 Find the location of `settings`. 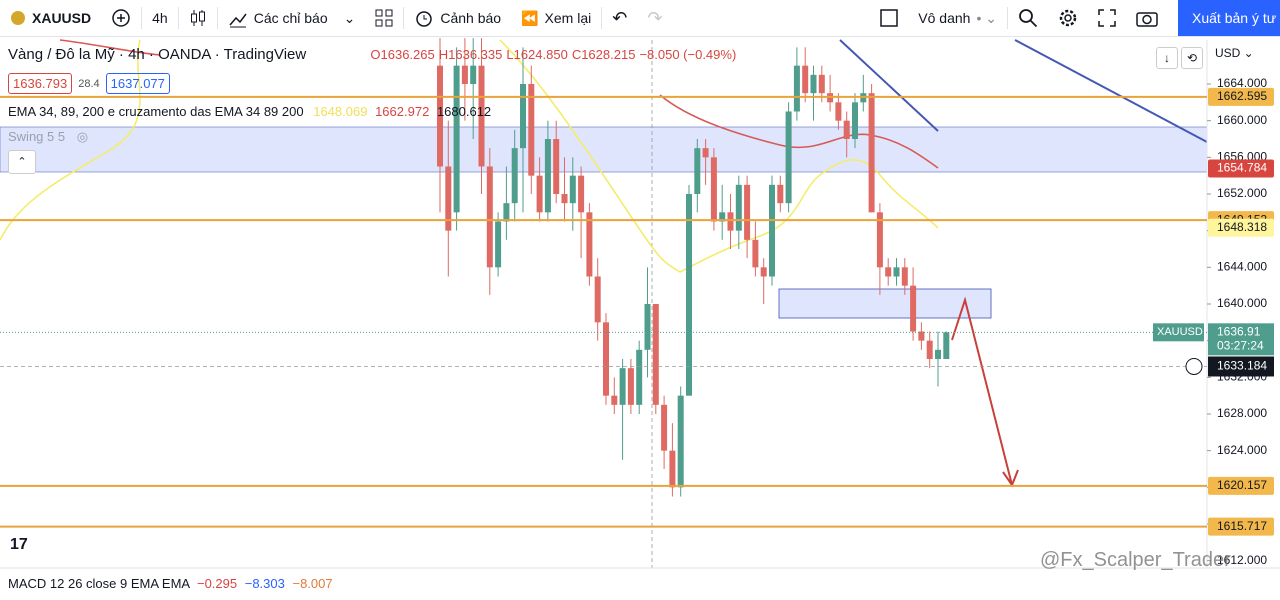

settings is located at coordinates (1068, 18).